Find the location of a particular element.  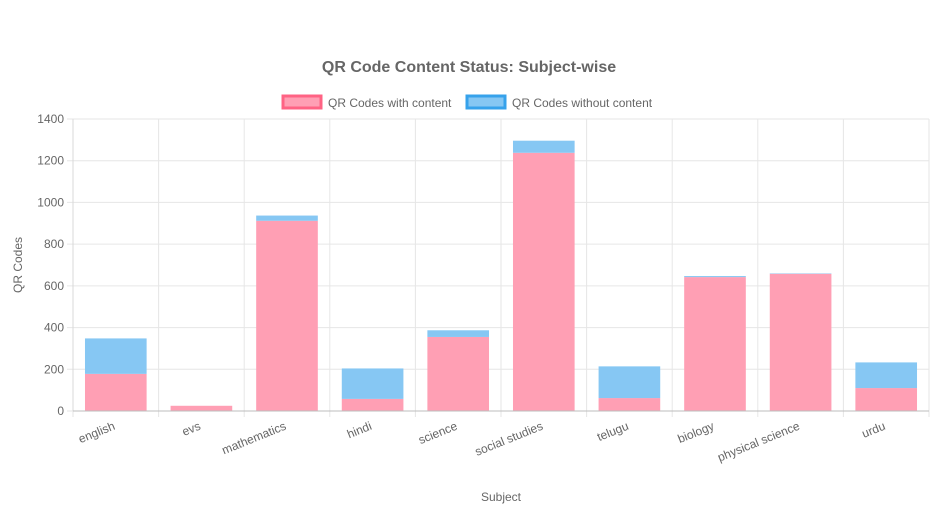

y-tick-label: 1000 is located at coordinates (50, 202).